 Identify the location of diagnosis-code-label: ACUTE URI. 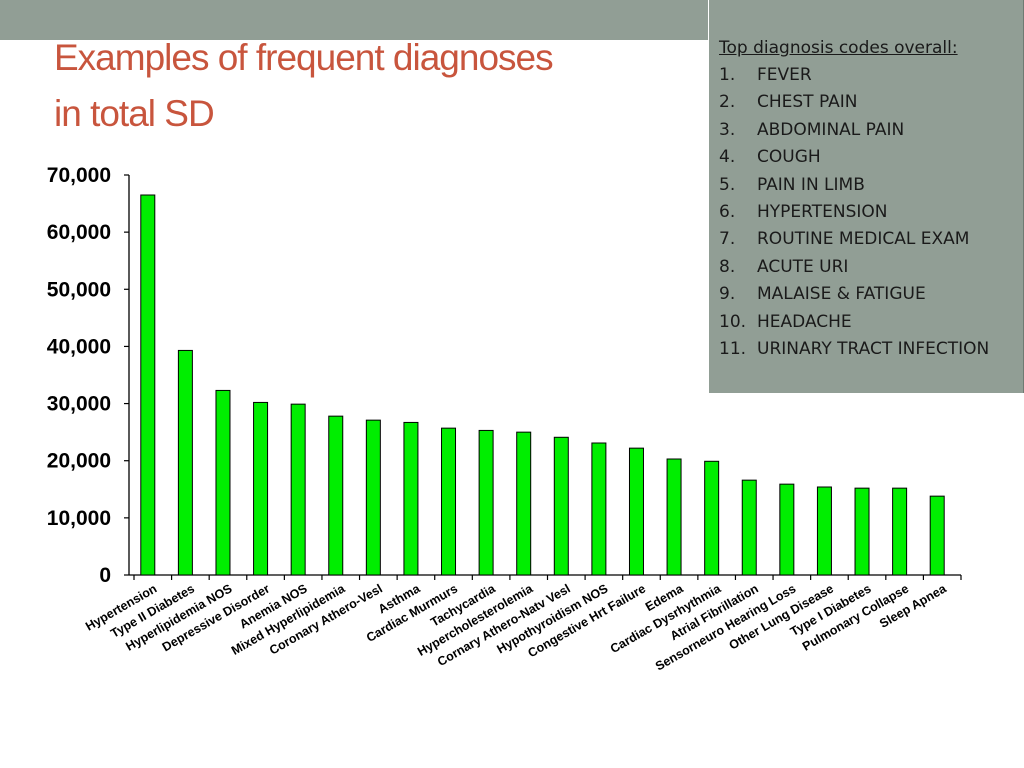
(803, 266).